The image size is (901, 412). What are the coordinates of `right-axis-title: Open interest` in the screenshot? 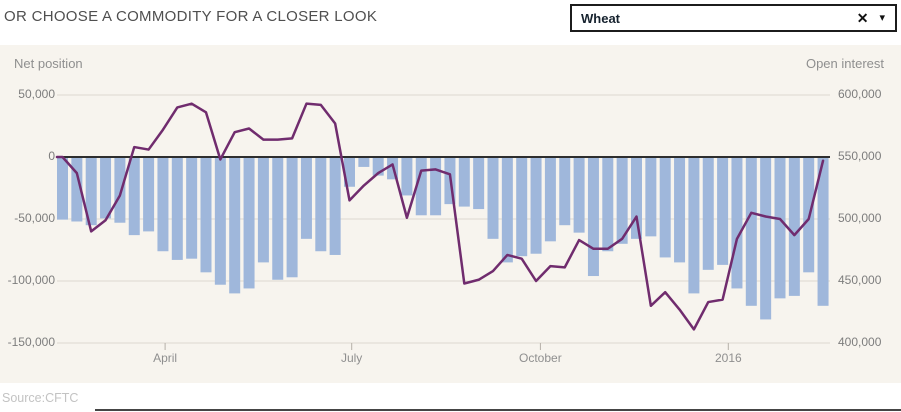 It's located at (844, 63).